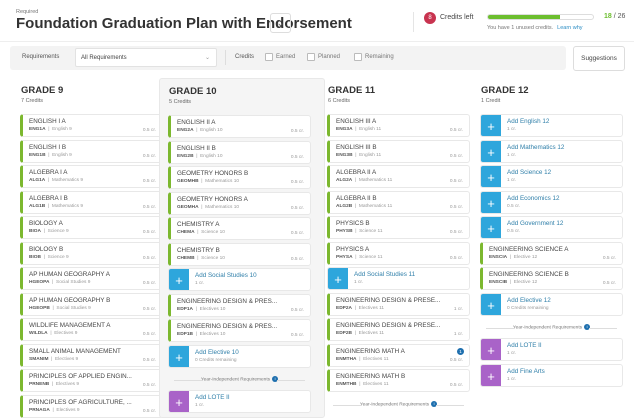 The image size is (634, 418). Describe the element at coordinates (398, 151) in the screenshot. I see `course-card: ENGLISH III B ENG3B | English 11 0.5 cr.` at that location.